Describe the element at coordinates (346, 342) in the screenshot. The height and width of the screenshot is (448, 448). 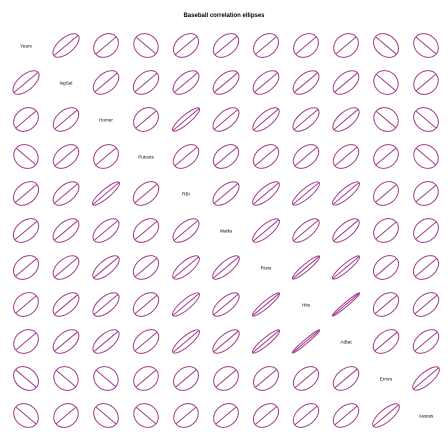
I see `variable-label-atbat: AtBat` at that location.